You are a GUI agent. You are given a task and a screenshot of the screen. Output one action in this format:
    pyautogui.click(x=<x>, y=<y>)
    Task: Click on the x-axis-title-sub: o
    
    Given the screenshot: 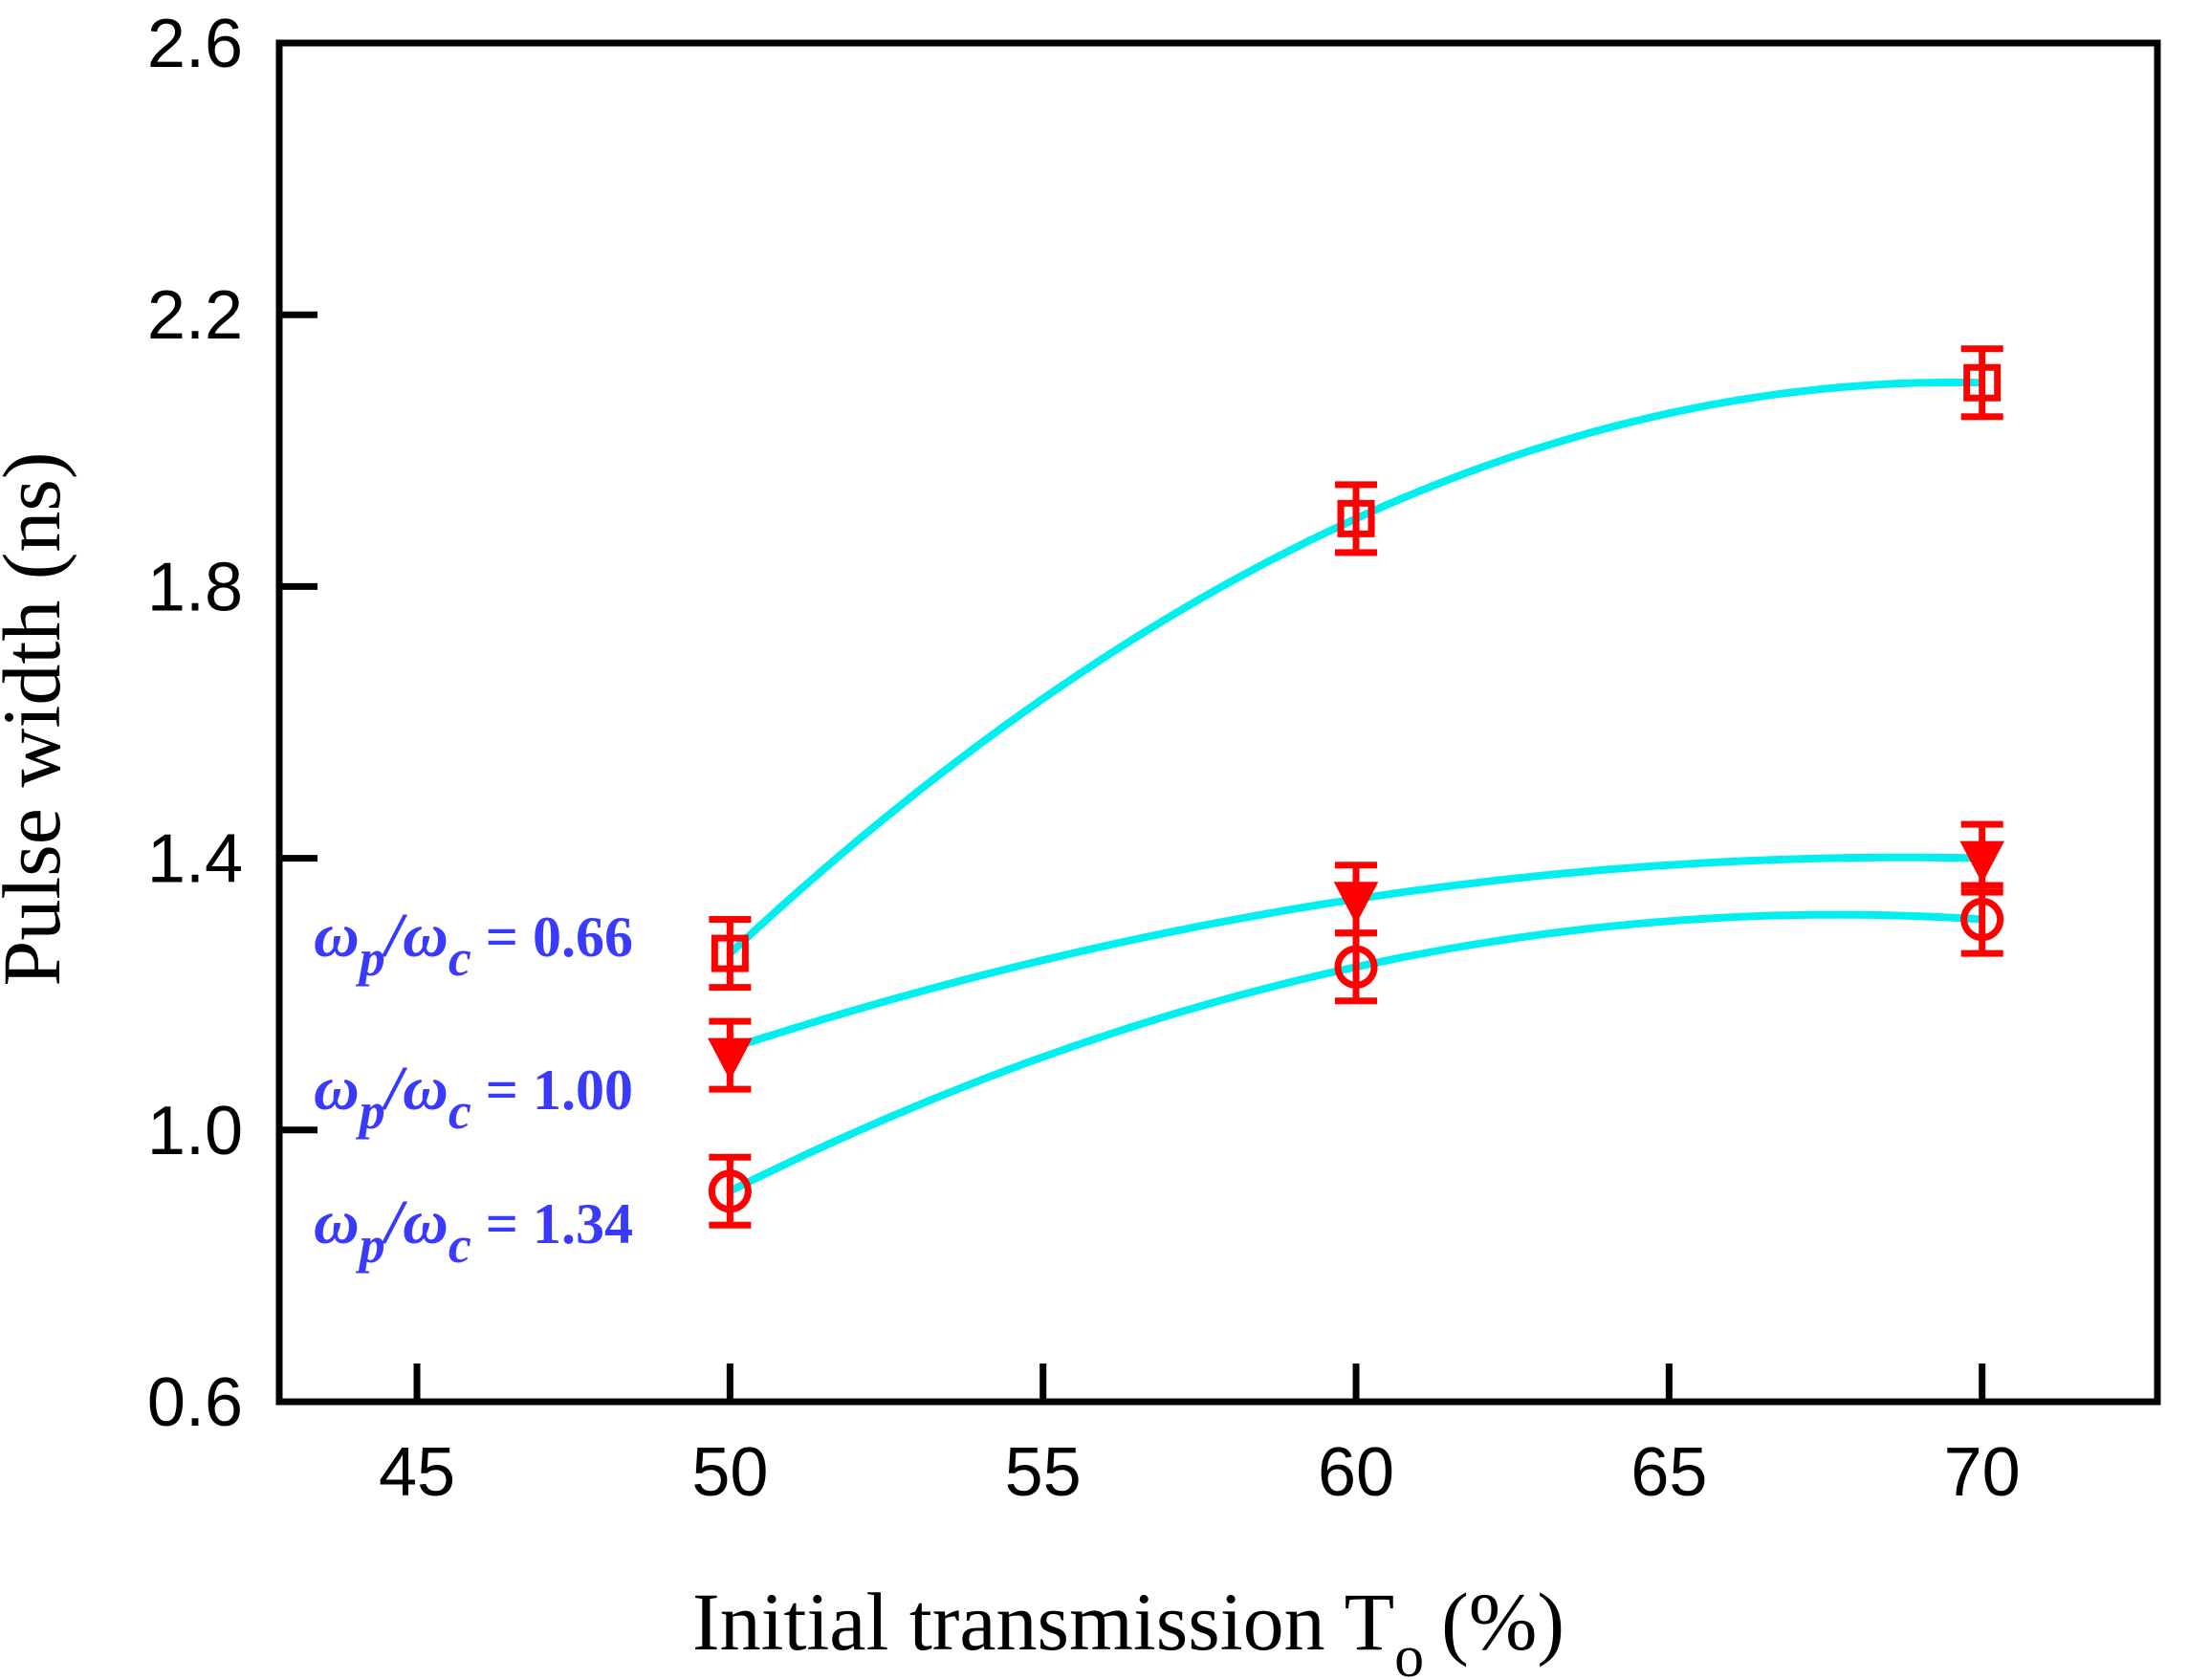 What is the action you would take?
    pyautogui.click(x=1409, y=1653)
    